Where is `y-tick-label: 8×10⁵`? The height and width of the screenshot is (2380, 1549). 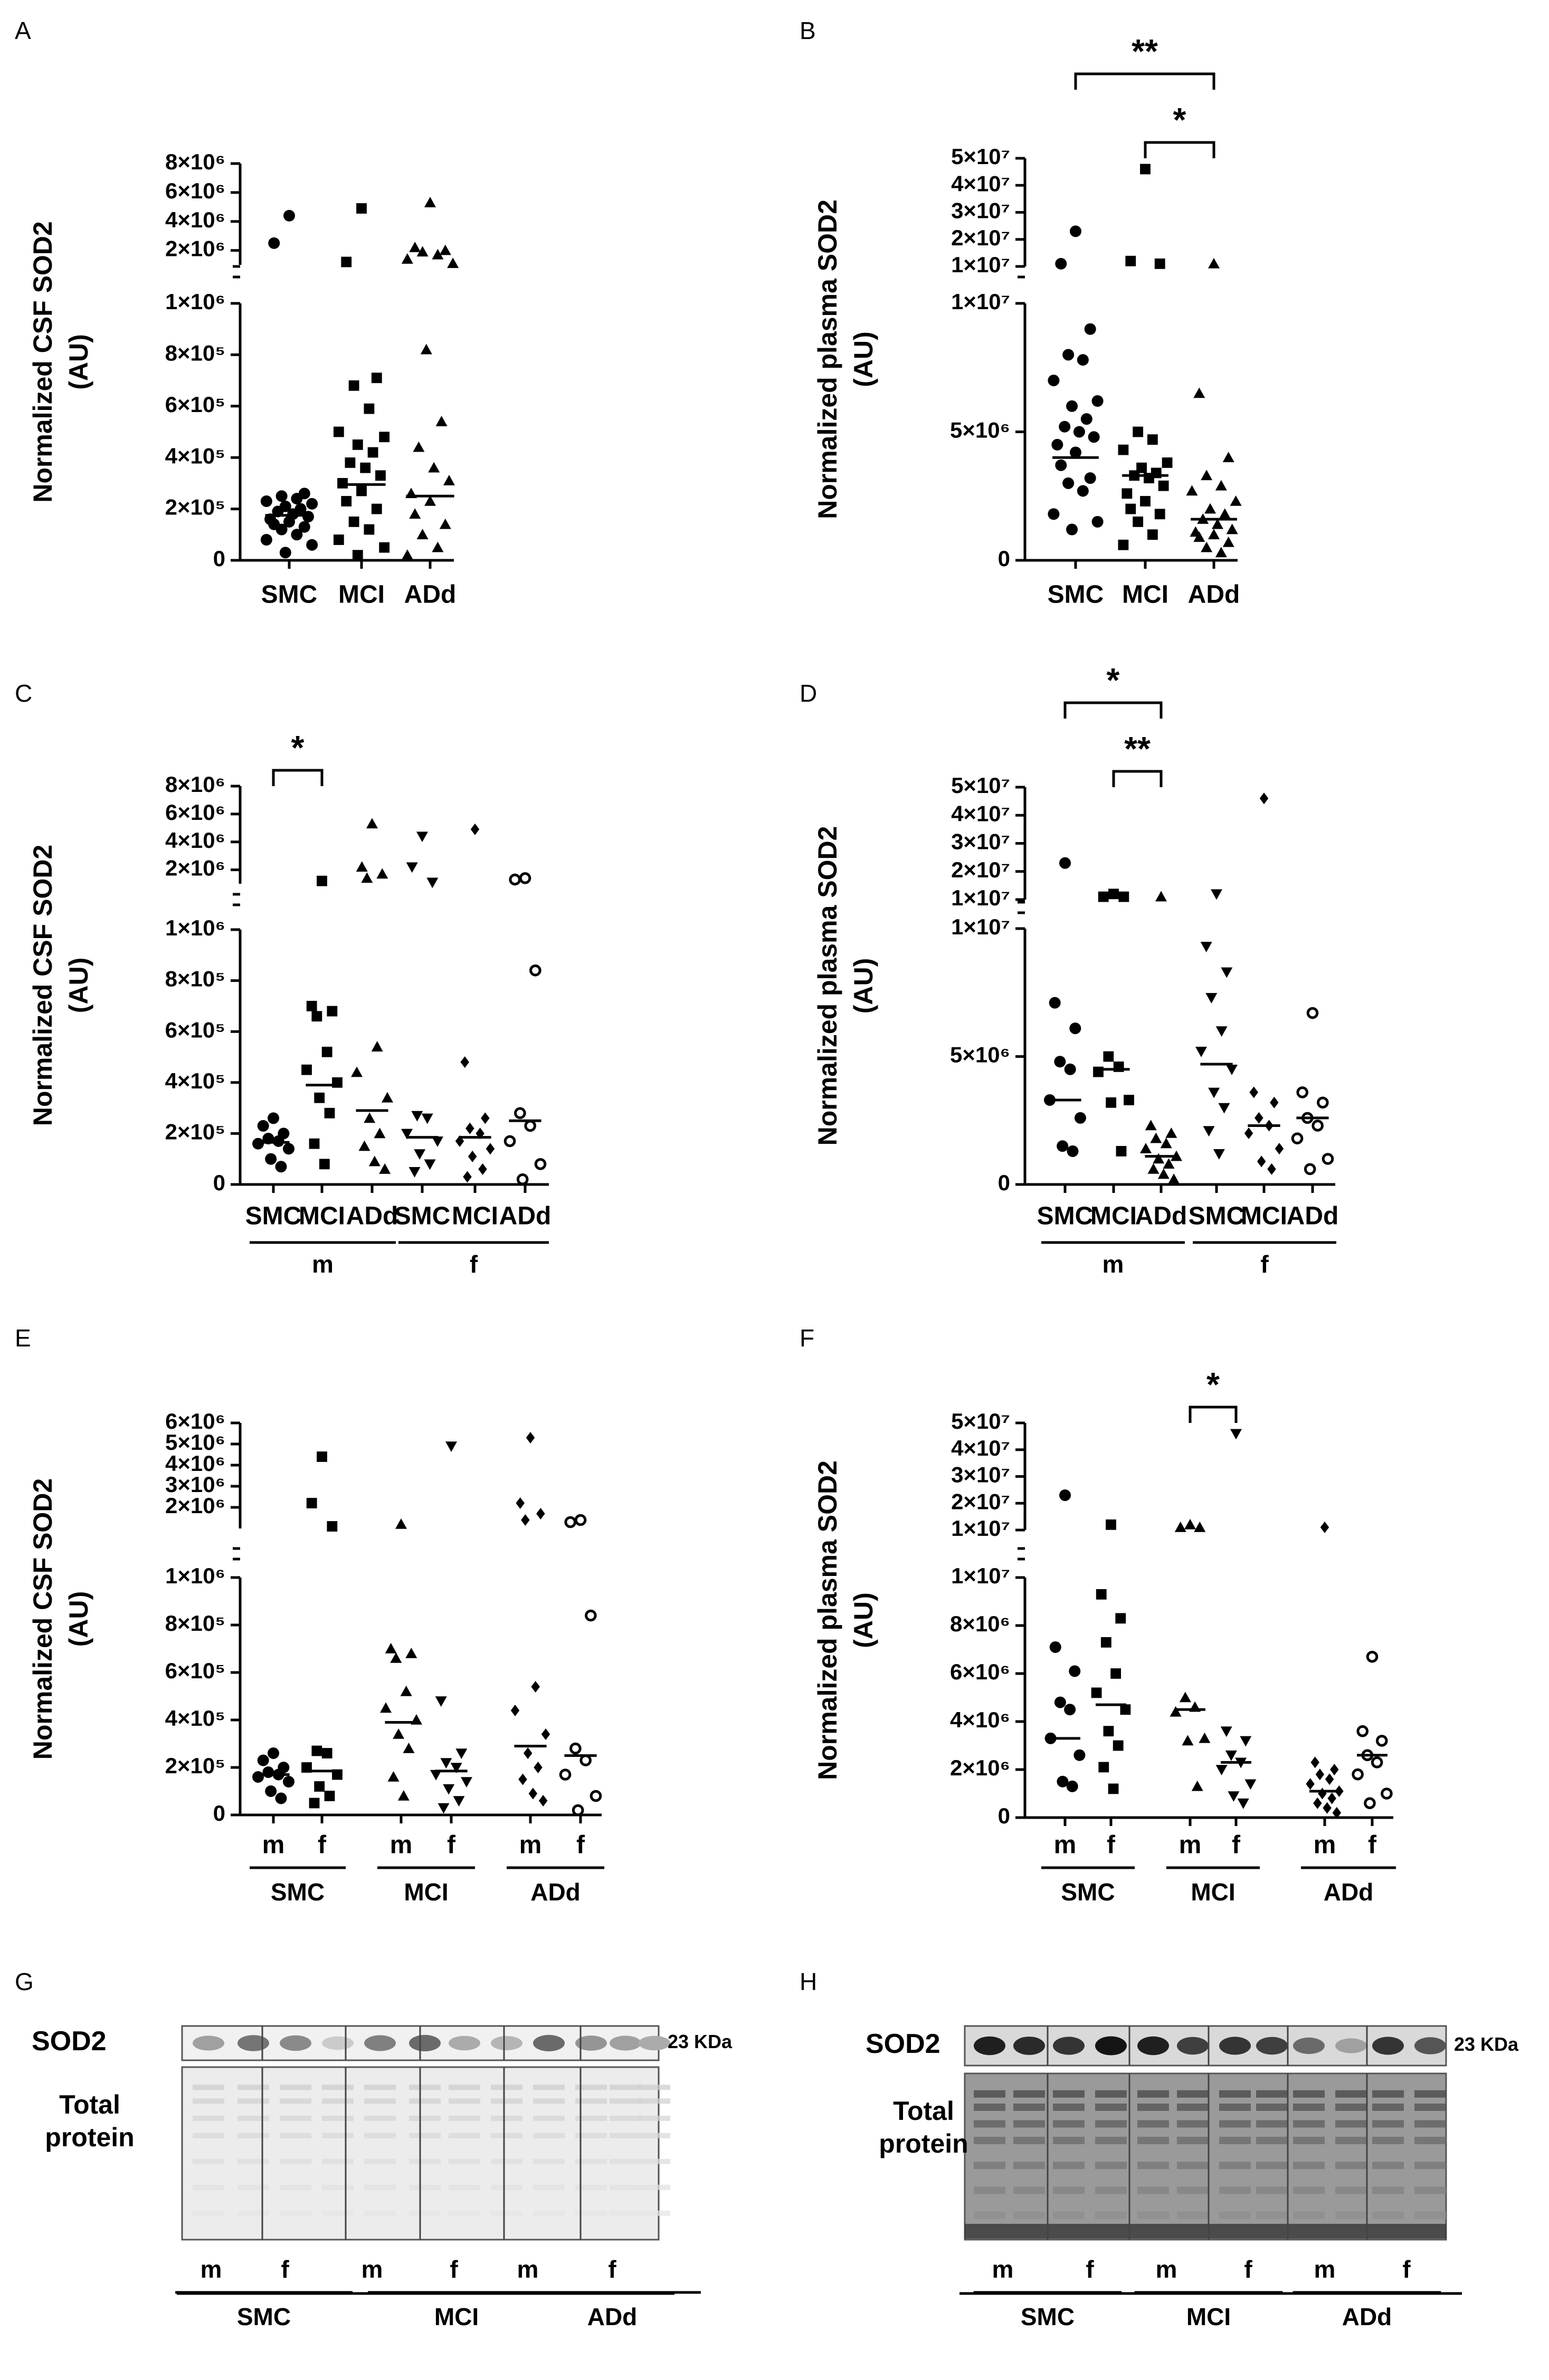
y-tick-label: 8×10⁵ is located at coordinates (195, 979).